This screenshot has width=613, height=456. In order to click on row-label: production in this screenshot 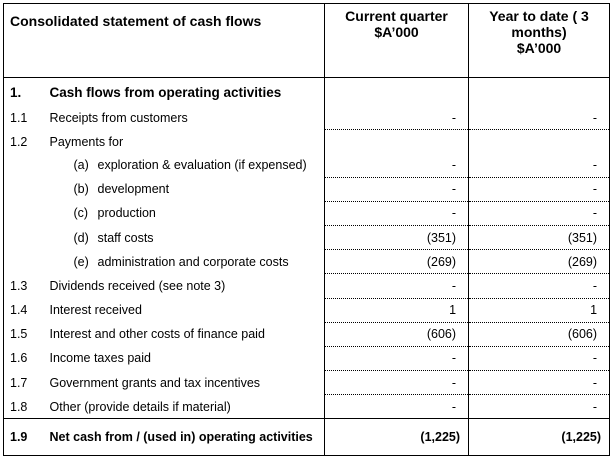, I will do `click(126, 213)`.